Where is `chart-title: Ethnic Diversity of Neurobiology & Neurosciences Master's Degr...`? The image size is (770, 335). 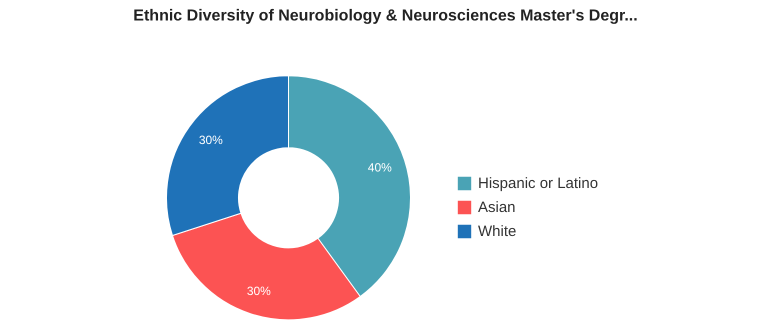 chart-title: Ethnic Diversity of Neurobiology & Neurosciences Master's Degr... is located at coordinates (385, 16).